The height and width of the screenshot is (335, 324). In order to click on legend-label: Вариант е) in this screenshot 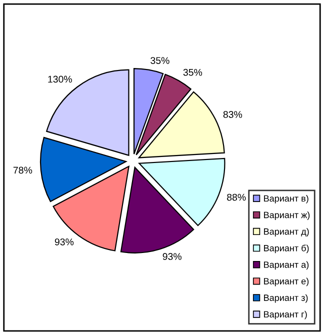, I will do `click(286, 282)`.